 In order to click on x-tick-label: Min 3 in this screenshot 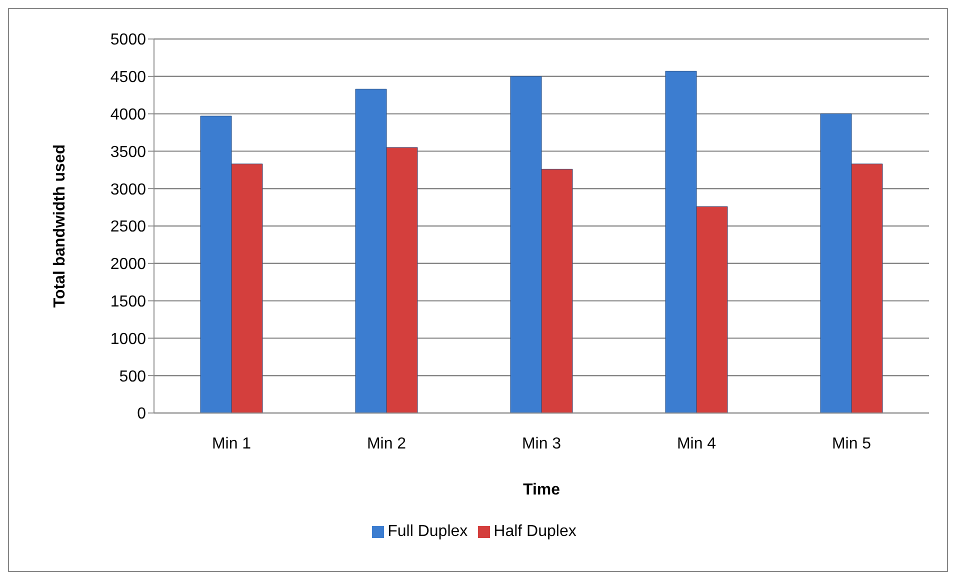, I will do `click(542, 443)`.